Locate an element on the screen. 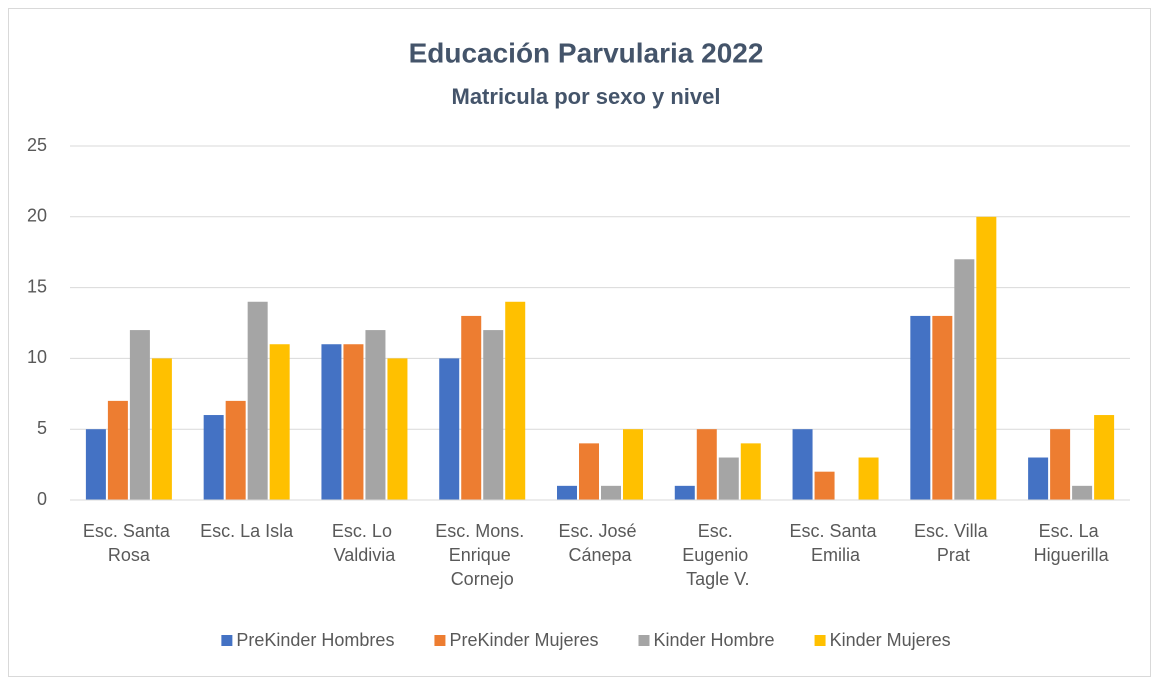 The image size is (1152, 677). legend-label: PreKinder Hombres is located at coordinates (315, 640).